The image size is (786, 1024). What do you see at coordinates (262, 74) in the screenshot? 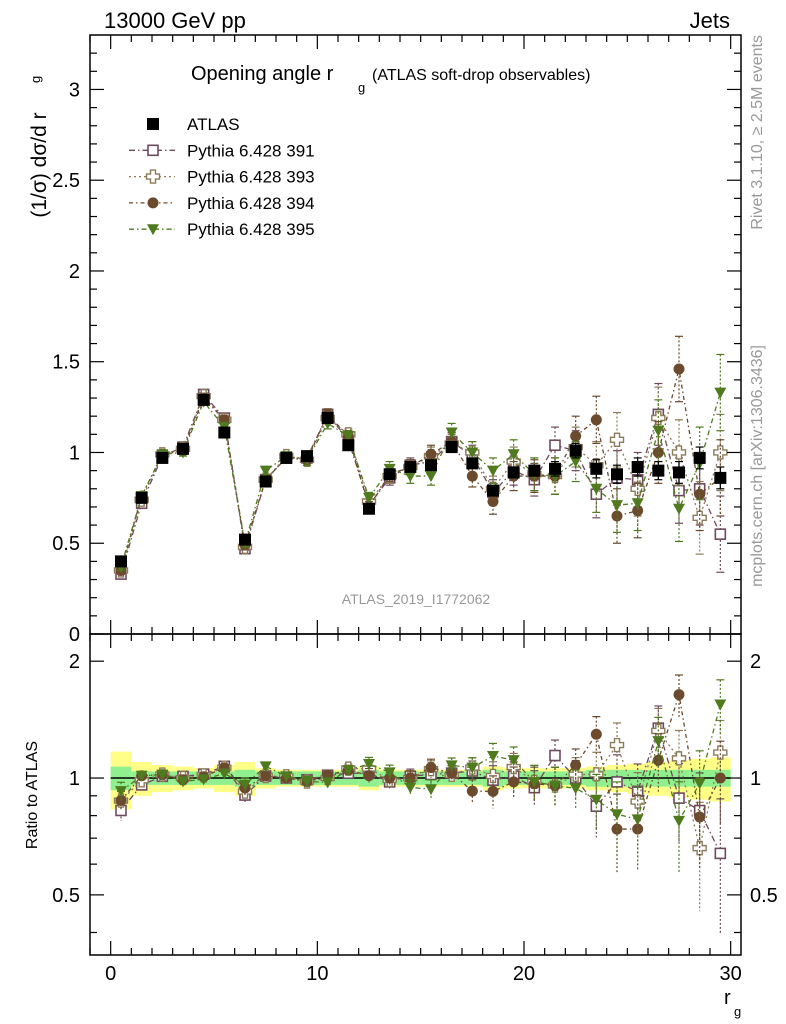
I see `title-main: Opening angle r` at bounding box center [262, 74].